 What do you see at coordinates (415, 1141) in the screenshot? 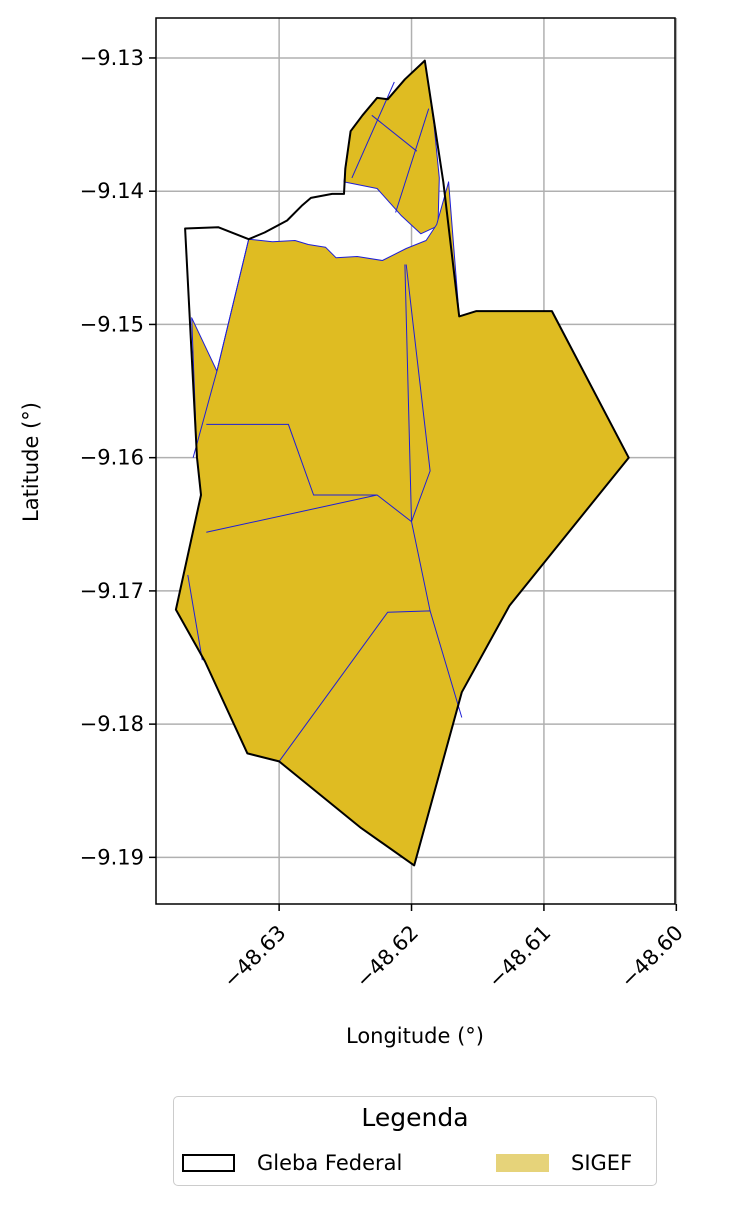
I see `legend: Legenda Gleba Federal SIGEF` at bounding box center [415, 1141].